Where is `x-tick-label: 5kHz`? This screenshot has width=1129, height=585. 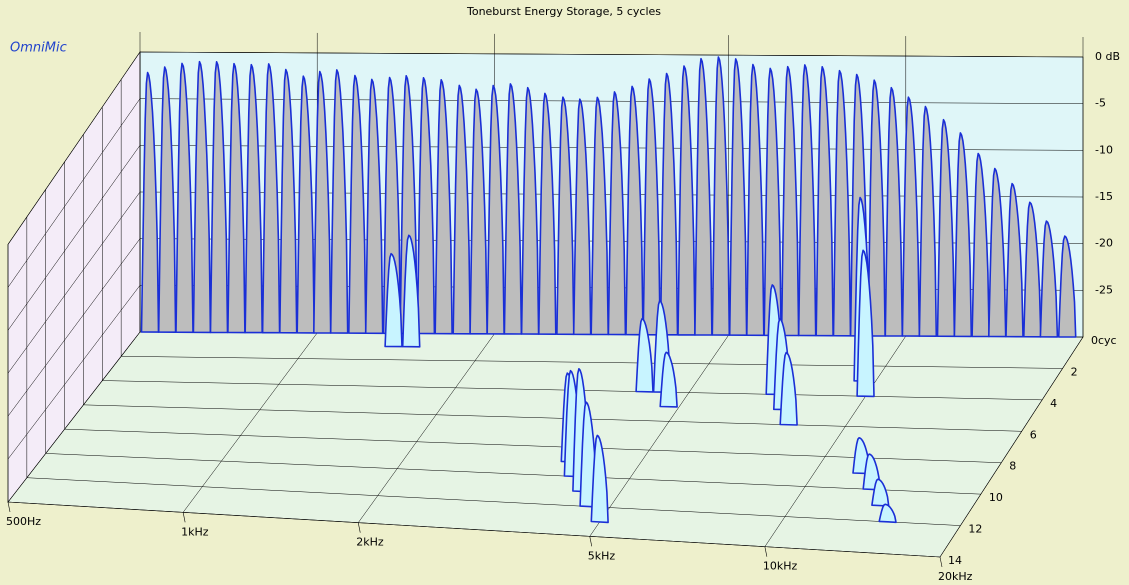
x-tick-label: 5kHz is located at coordinates (602, 555).